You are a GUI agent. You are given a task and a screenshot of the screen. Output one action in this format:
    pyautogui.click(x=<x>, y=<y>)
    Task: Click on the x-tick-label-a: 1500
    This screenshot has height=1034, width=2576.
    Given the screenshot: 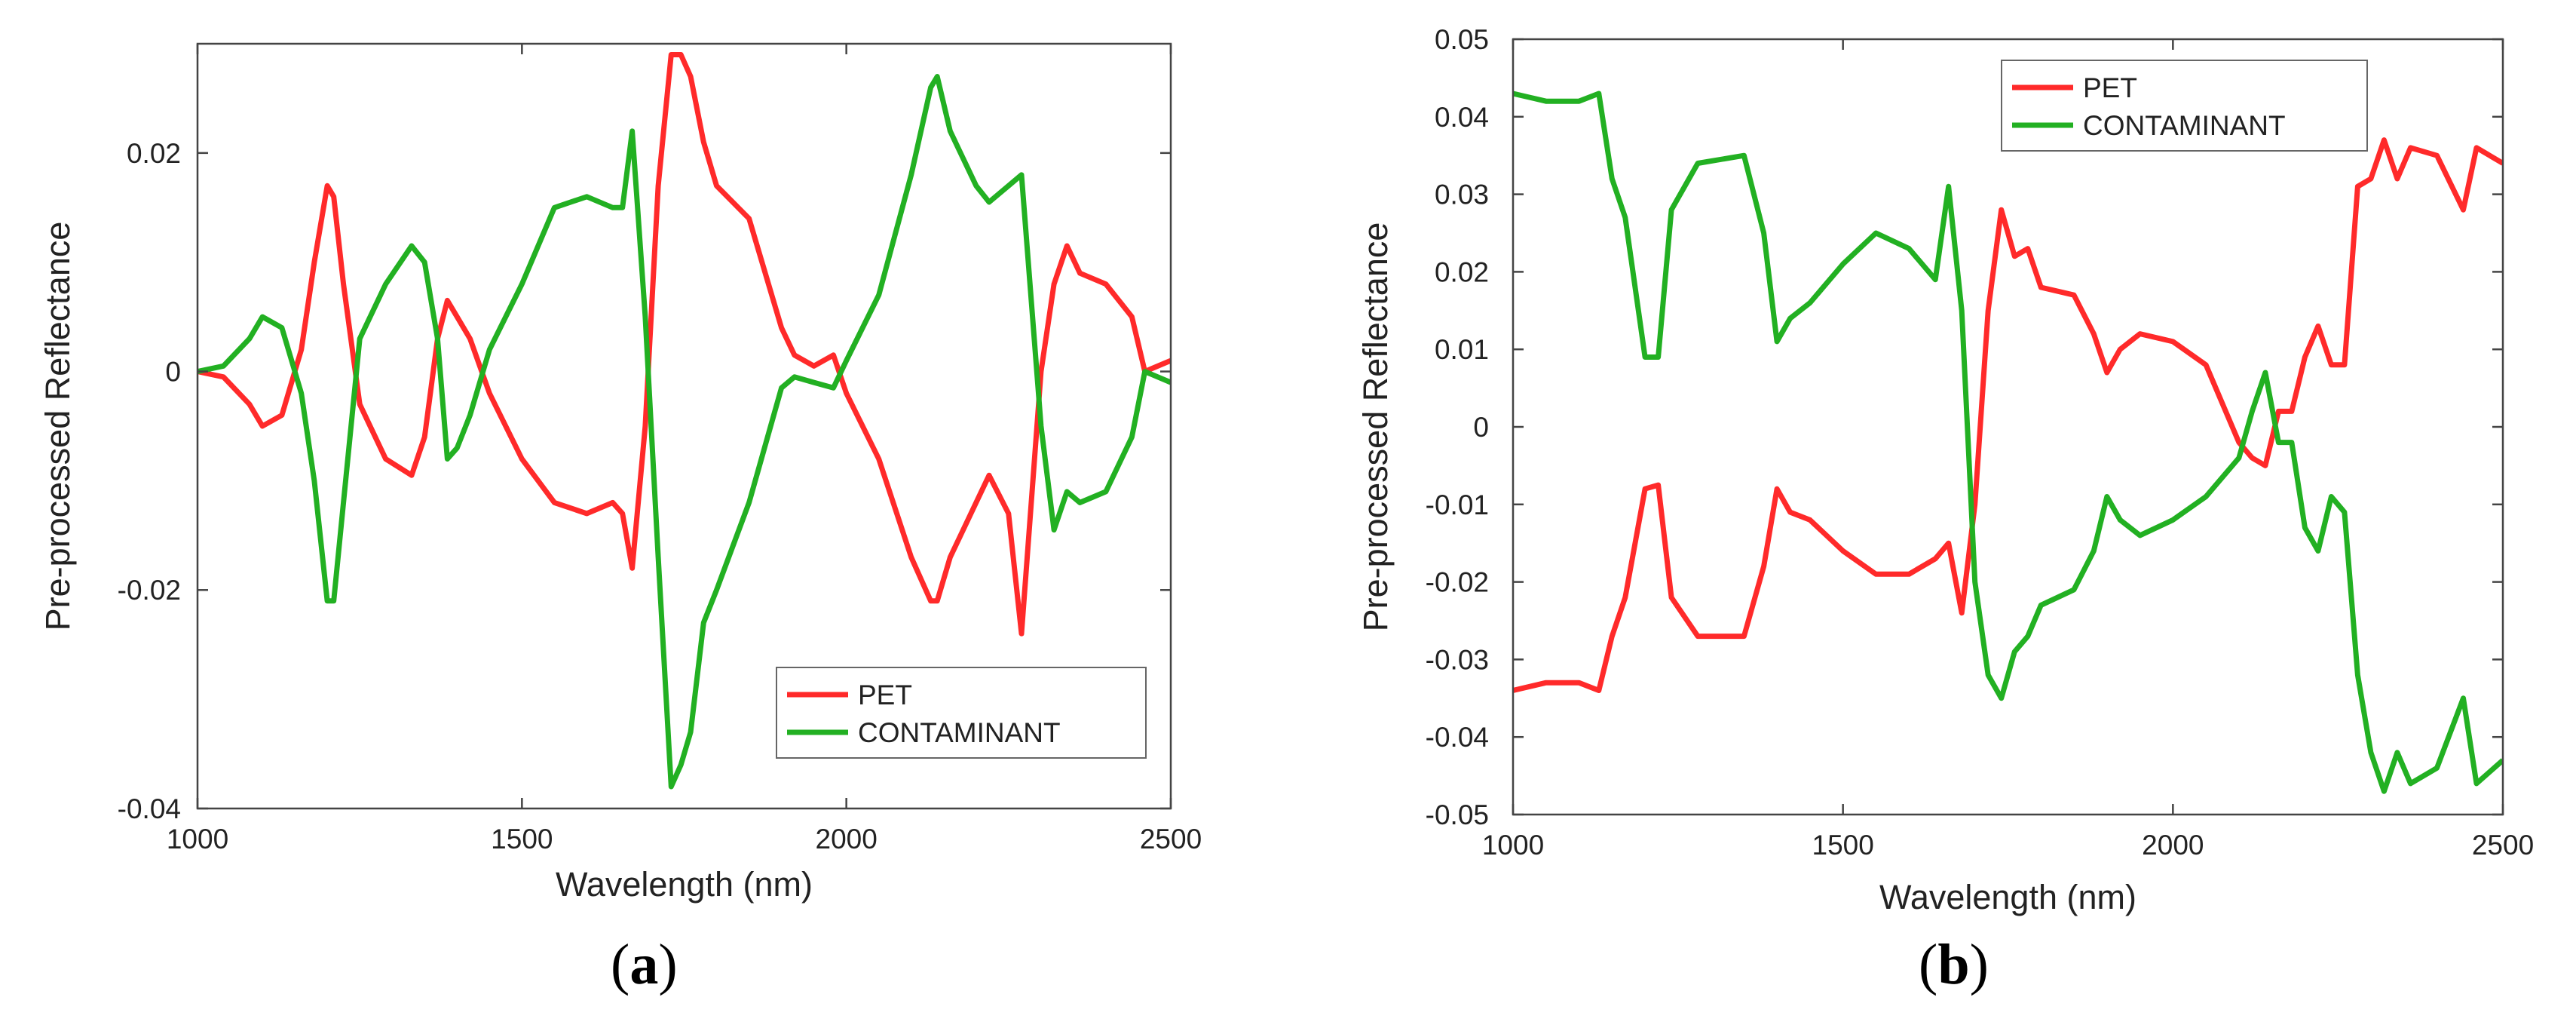 What is the action you would take?
    pyautogui.click(x=522, y=839)
    